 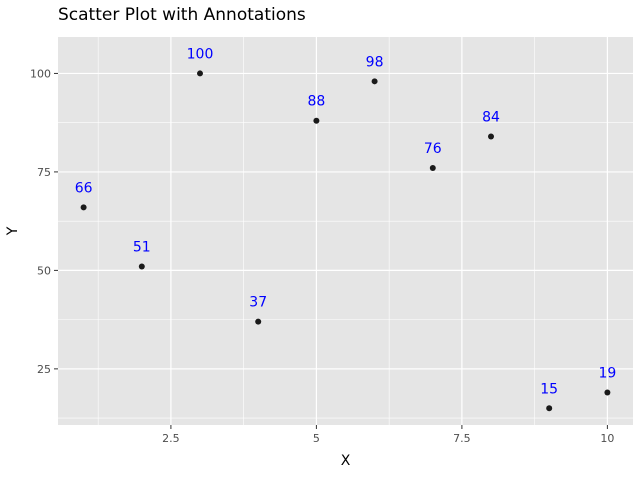 What do you see at coordinates (258, 303) in the screenshot?
I see `point-annotation: 37` at bounding box center [258, 303].